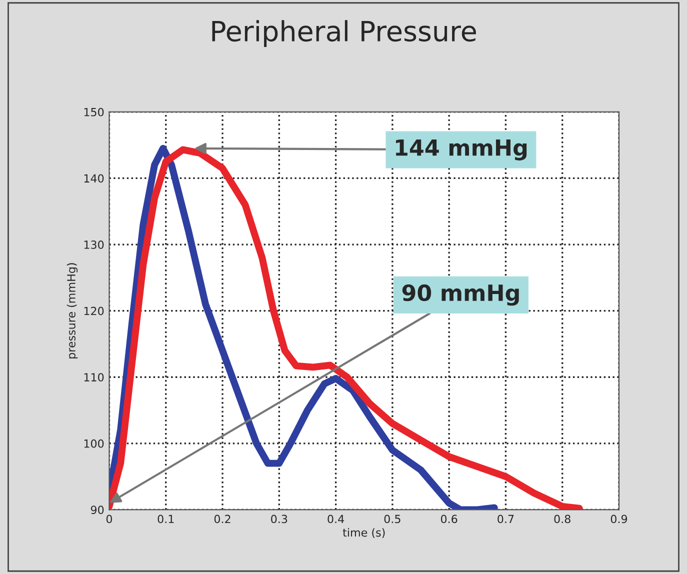  What do you see at coordinates (94, 178) in the screenshot?
I see `y-tick-label: 140` at bounding box center [94, 178].